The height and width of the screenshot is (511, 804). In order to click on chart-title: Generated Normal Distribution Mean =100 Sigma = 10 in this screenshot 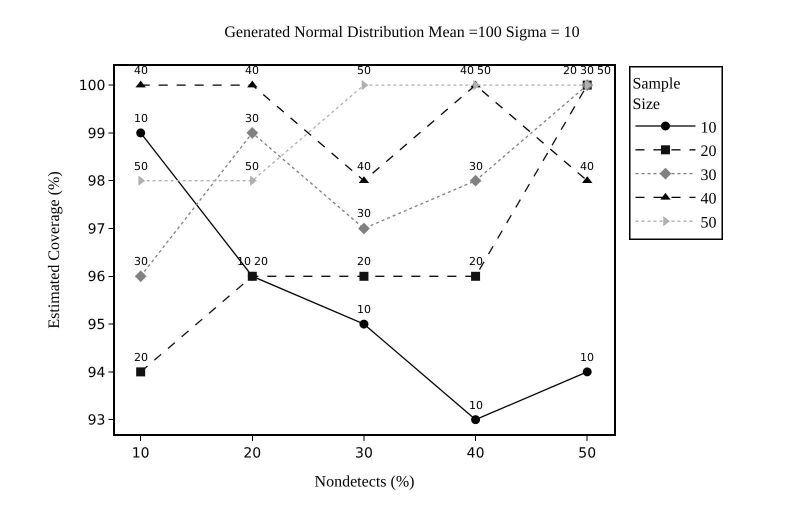, I will do `click(402, 32)`.